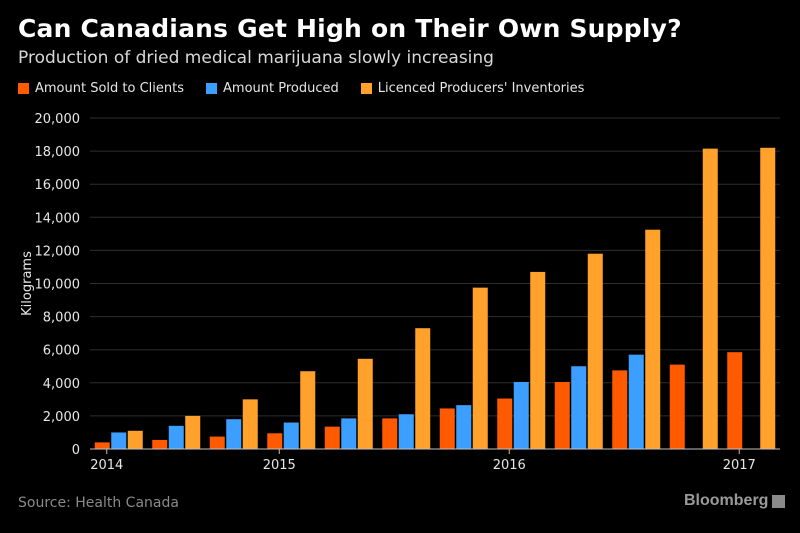  What do you see at coordinates (726, 500) in the screenshot?
I see `brand-name: Bloomberg` at bounding box center [726, 500].